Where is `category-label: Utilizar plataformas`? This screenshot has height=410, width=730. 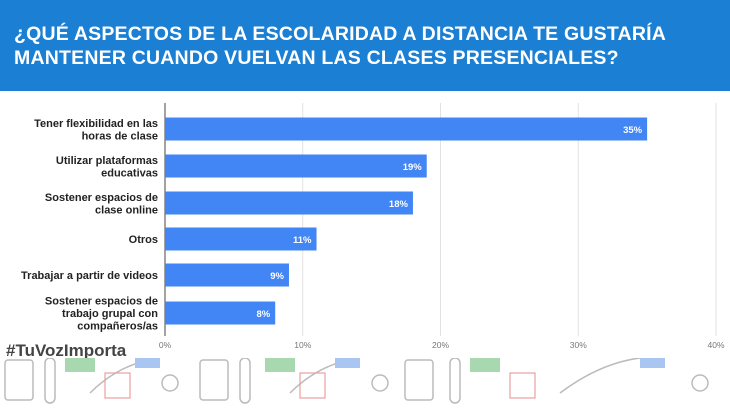
category-label: Utilizar plataformas is located at coordinates (107, 161).